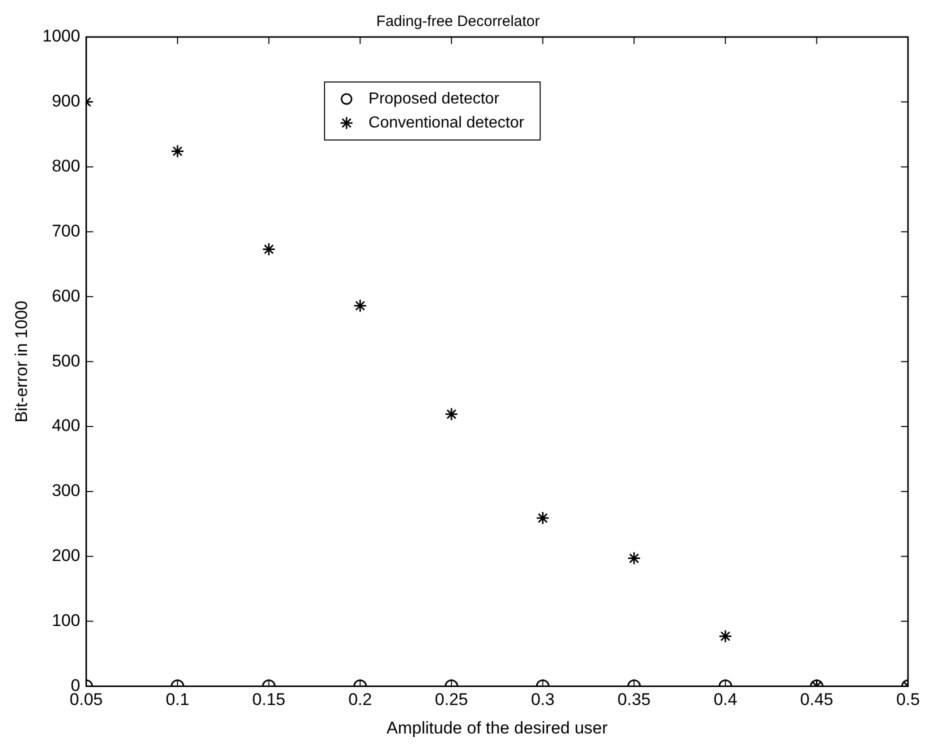  What do you see at coordinates (634, 700) in the screenshot?
I see `x-tick-label: 0.35` at bounding box center [634, 700].